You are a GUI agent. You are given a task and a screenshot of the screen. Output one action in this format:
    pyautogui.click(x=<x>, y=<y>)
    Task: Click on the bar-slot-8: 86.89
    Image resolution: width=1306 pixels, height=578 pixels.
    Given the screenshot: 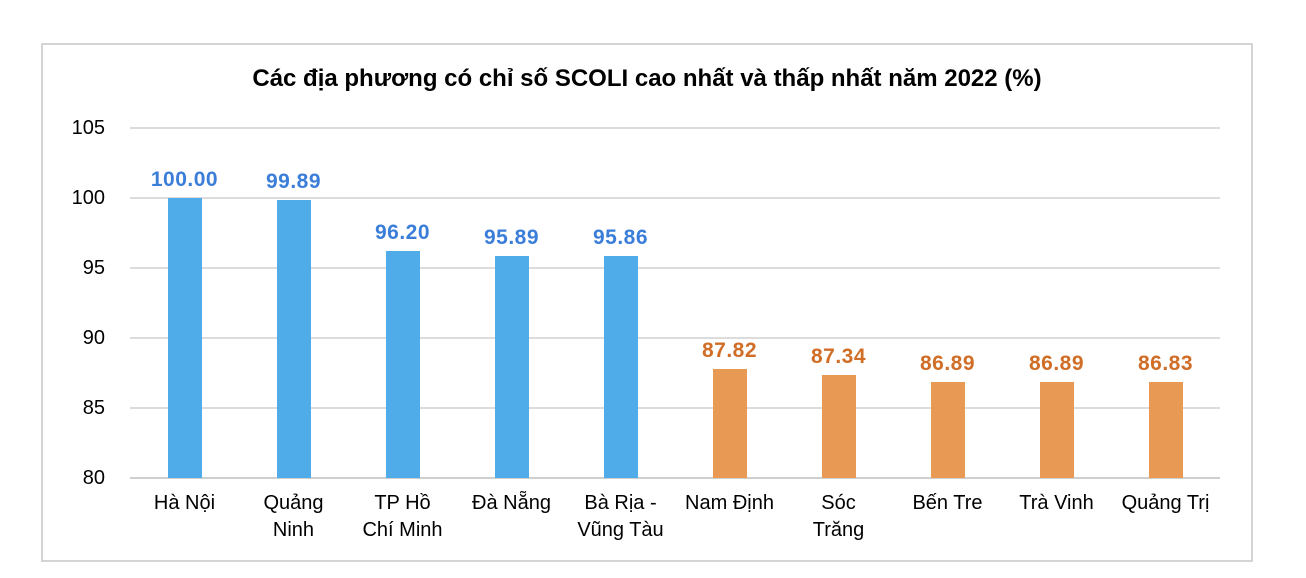 What is the action you would take?
    pyautogui.click(x=1056, y=303)
    